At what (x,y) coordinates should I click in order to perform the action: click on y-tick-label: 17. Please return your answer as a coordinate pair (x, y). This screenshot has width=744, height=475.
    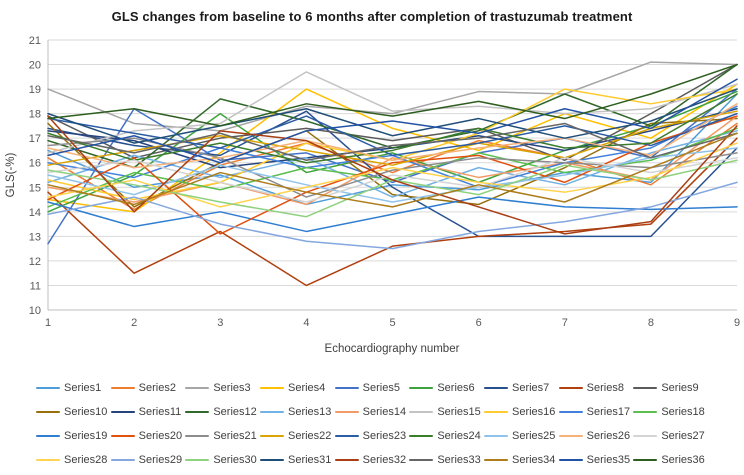
    Looking at the image, I should click on (35, 139).